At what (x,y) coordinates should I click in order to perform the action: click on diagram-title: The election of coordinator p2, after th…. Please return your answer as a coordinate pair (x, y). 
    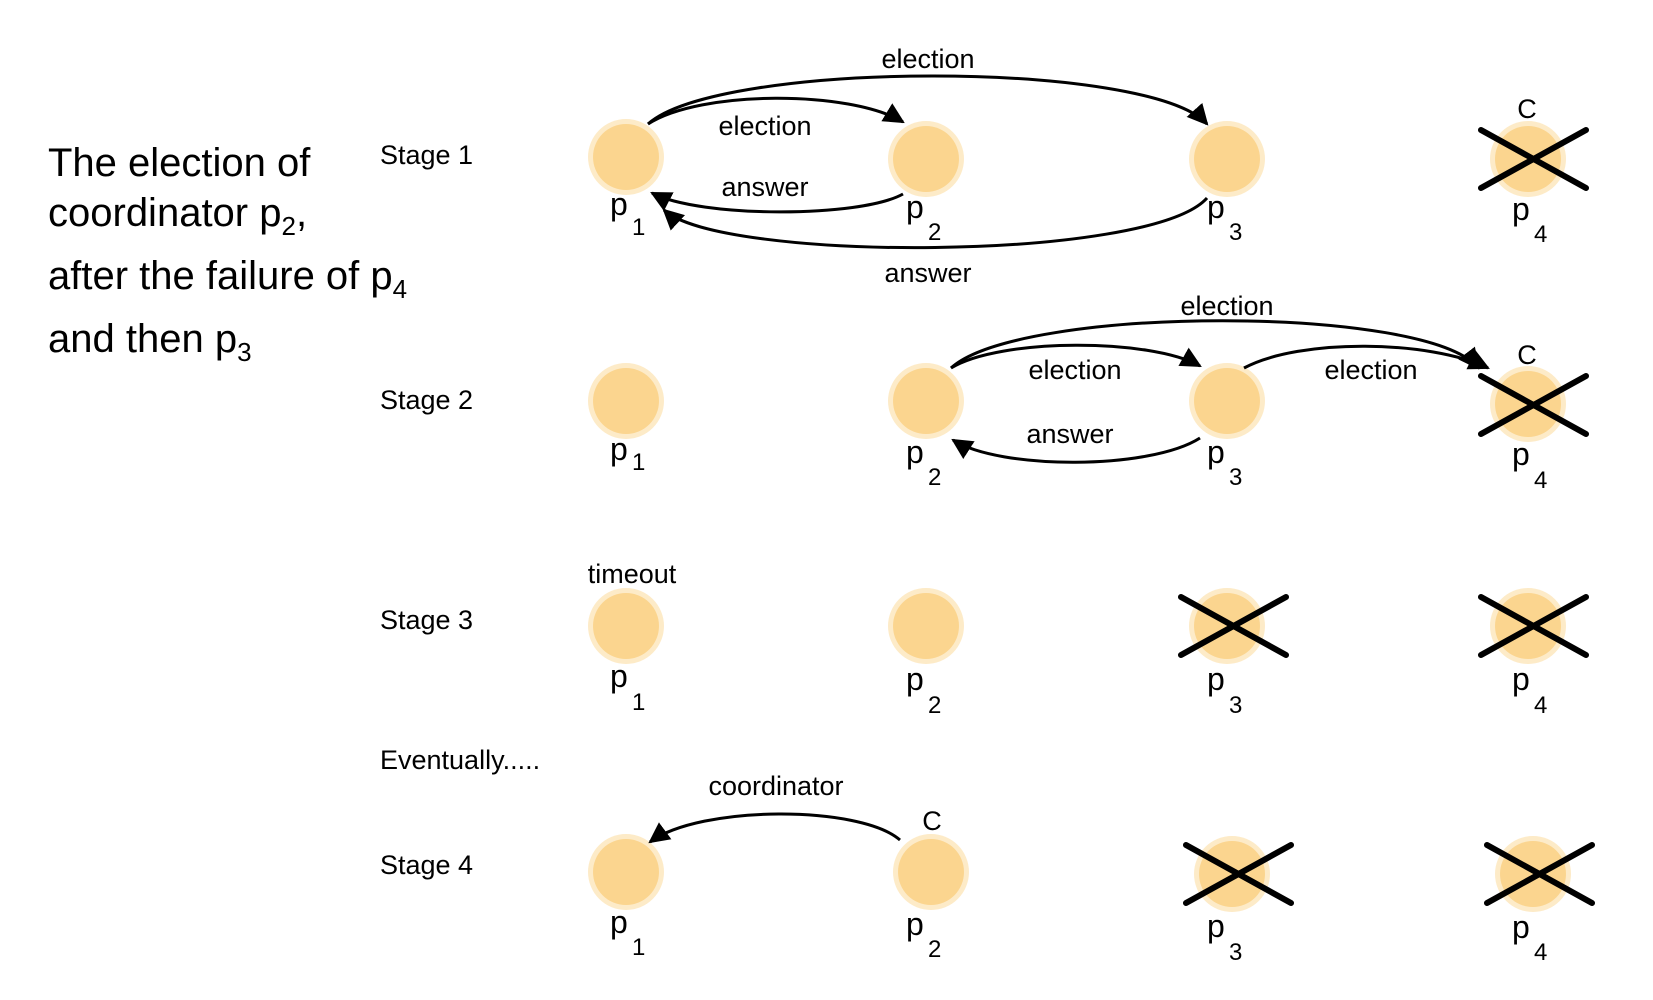
    Looking at the image, I should click on (227, 257).